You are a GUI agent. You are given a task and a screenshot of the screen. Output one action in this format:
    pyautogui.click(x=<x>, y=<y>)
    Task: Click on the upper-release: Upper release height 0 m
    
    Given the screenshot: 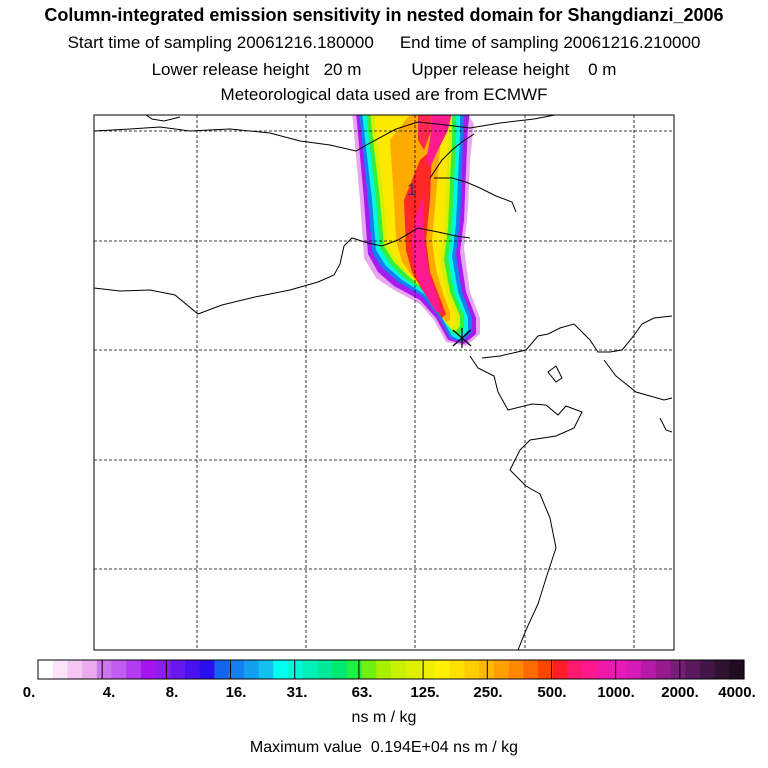 What is the action you would take?
    pyautogui.click(x=513, y=70)
    